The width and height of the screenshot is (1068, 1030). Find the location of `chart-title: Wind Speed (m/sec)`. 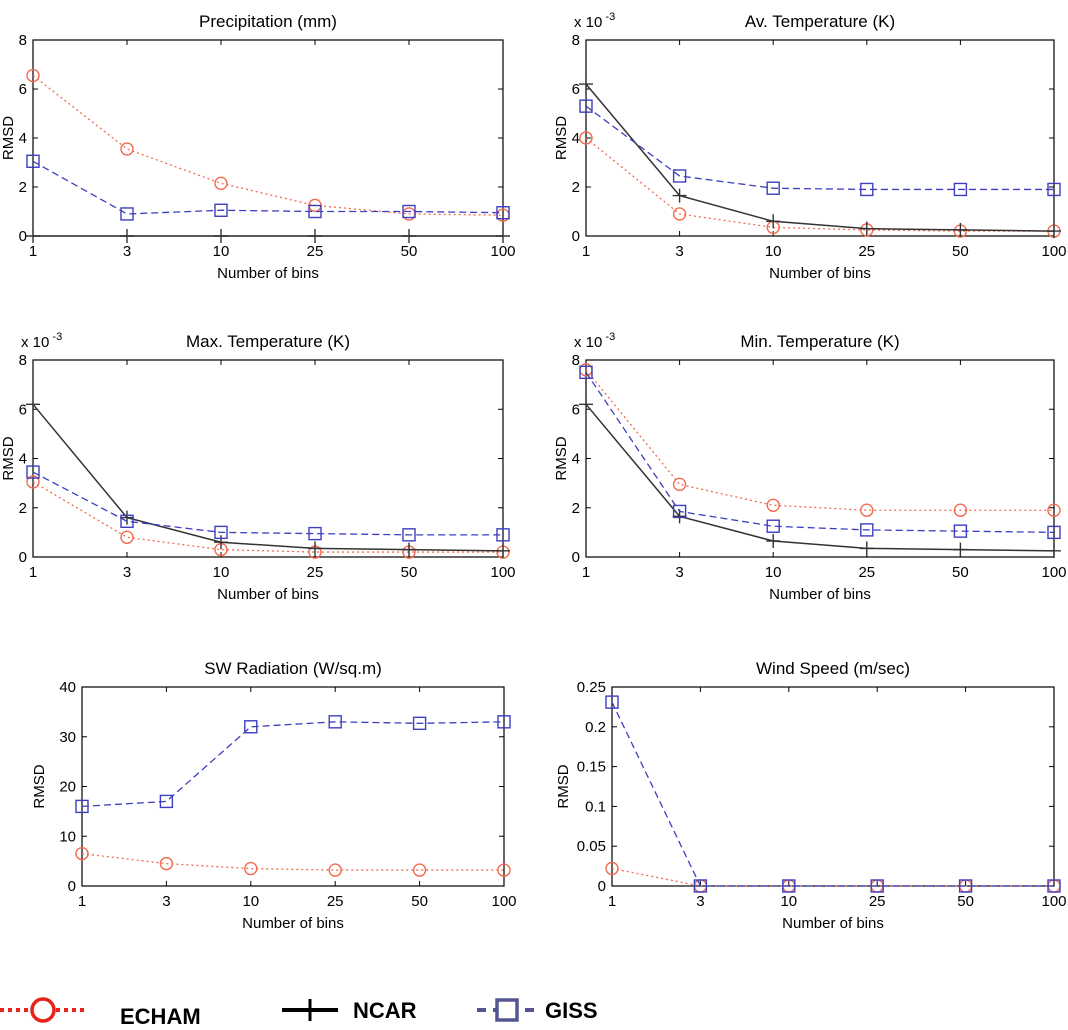

chart-title: Wind Speed (m/sec) is located at coordinates (833, 668).